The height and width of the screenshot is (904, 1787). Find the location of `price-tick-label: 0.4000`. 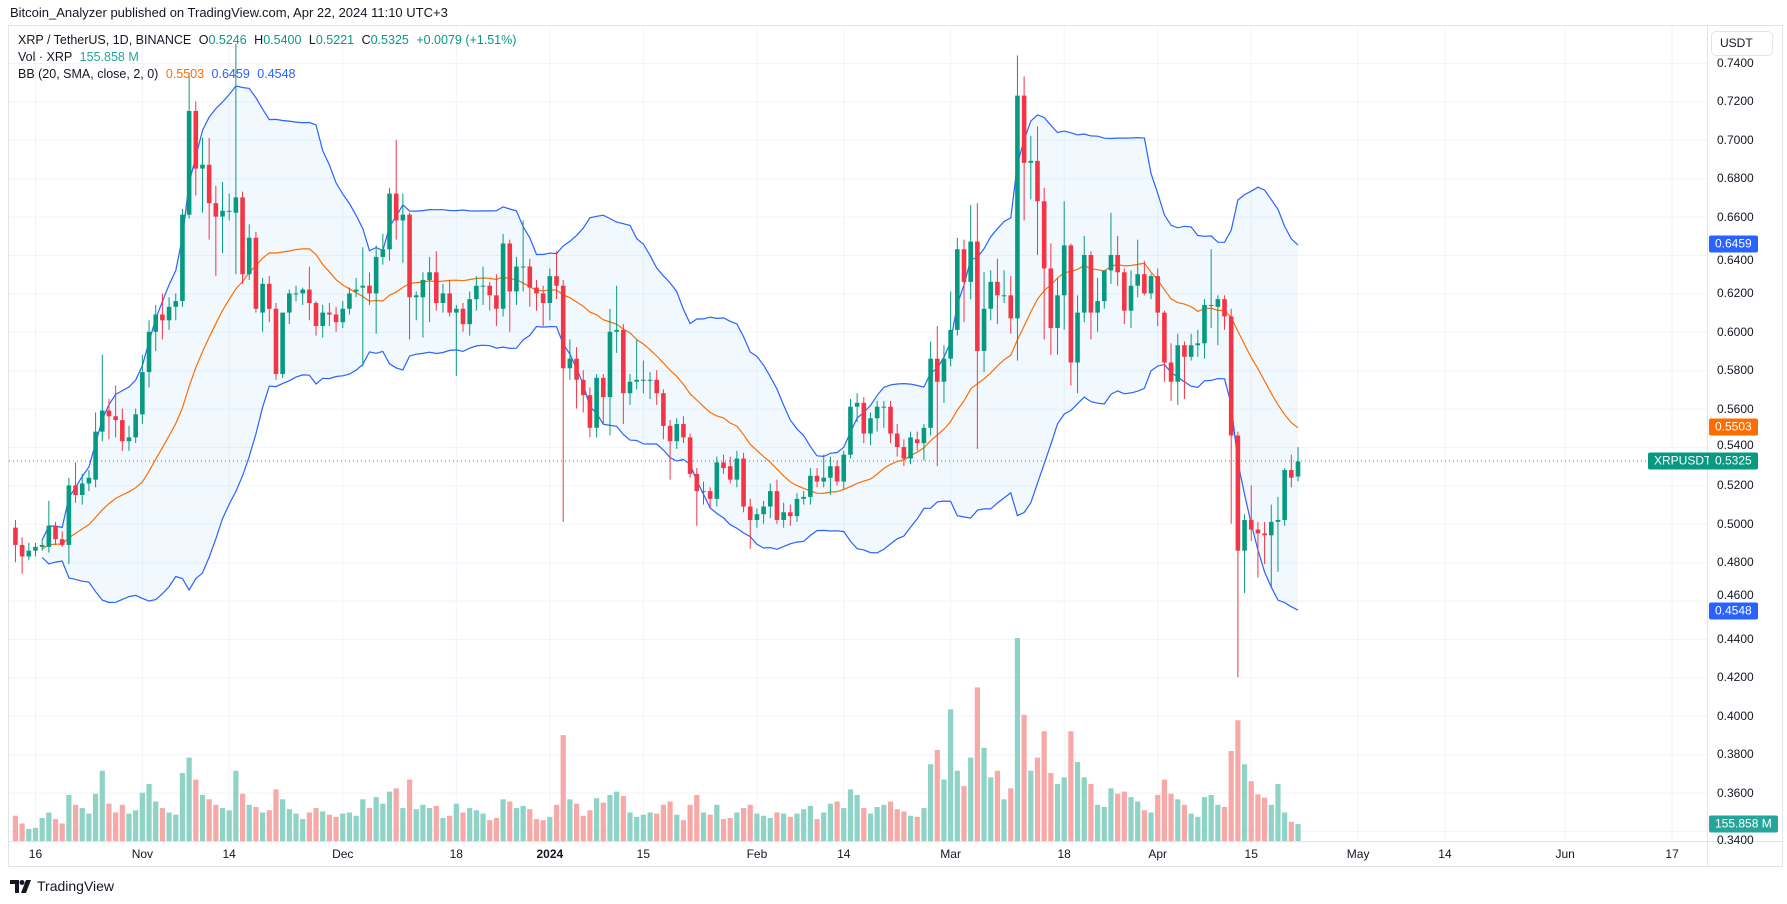

price-tick-label: 0.4000 is located at coordinates (1735, 715).